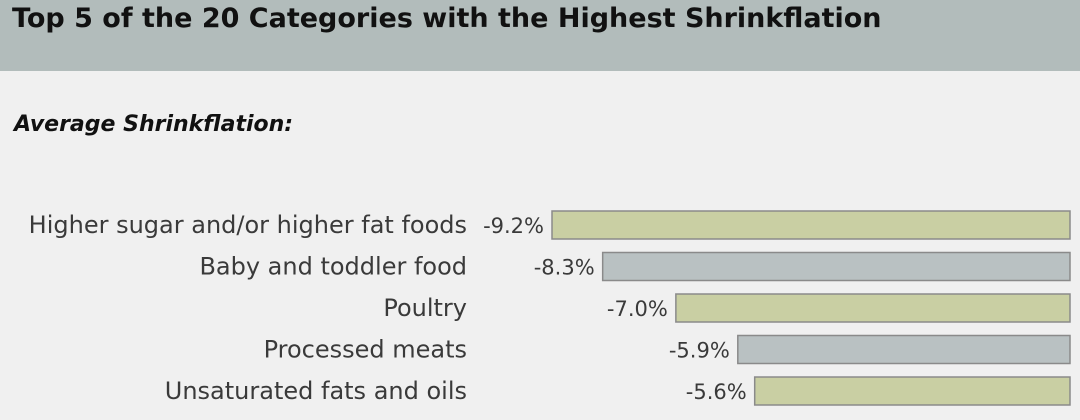  What do you see at coordinates (637, 309) in the screenshot?
I see `value-label: -7.0%` at bounding box center [637, 309].